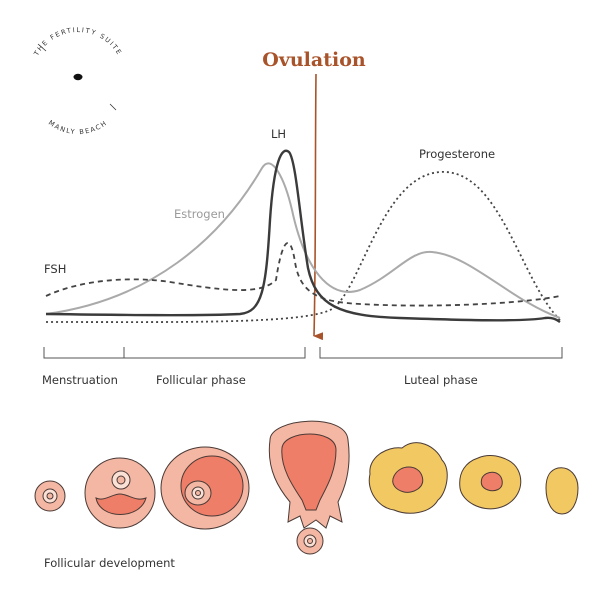 The height and width of the screenshot is (606, 606). I want to click on luteal-phase-label: Luteal phase, so click(441, 380).